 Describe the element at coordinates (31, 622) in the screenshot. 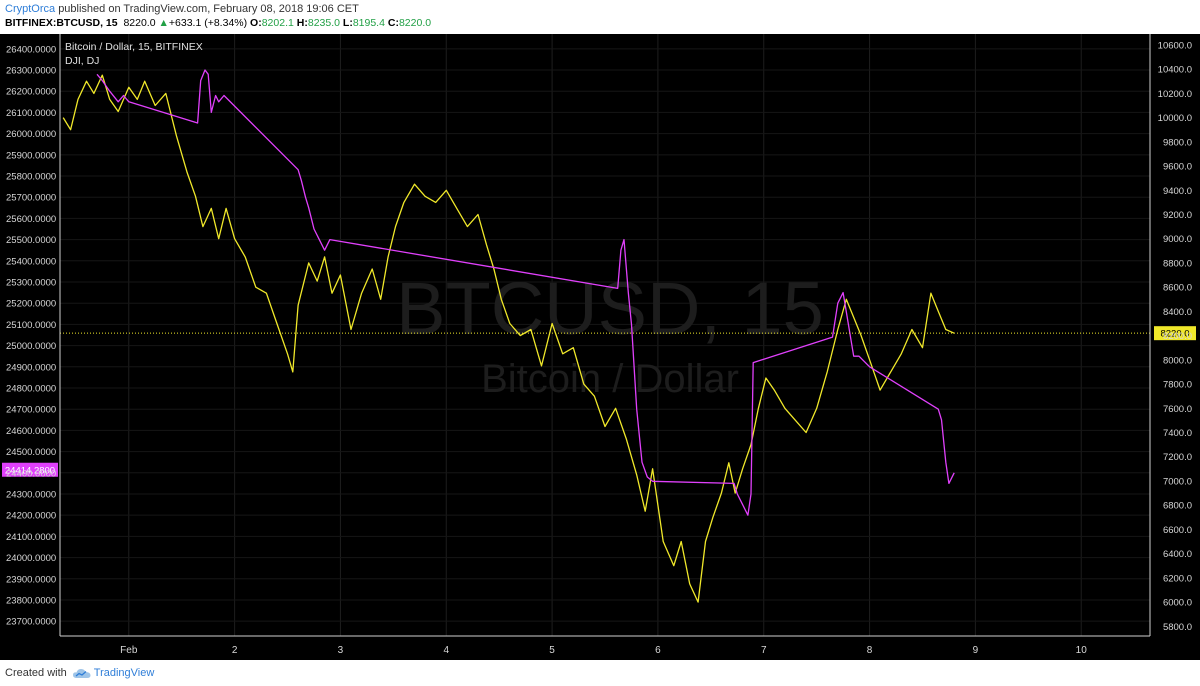

I see `left-tick-label: 23700.0000` at that location.